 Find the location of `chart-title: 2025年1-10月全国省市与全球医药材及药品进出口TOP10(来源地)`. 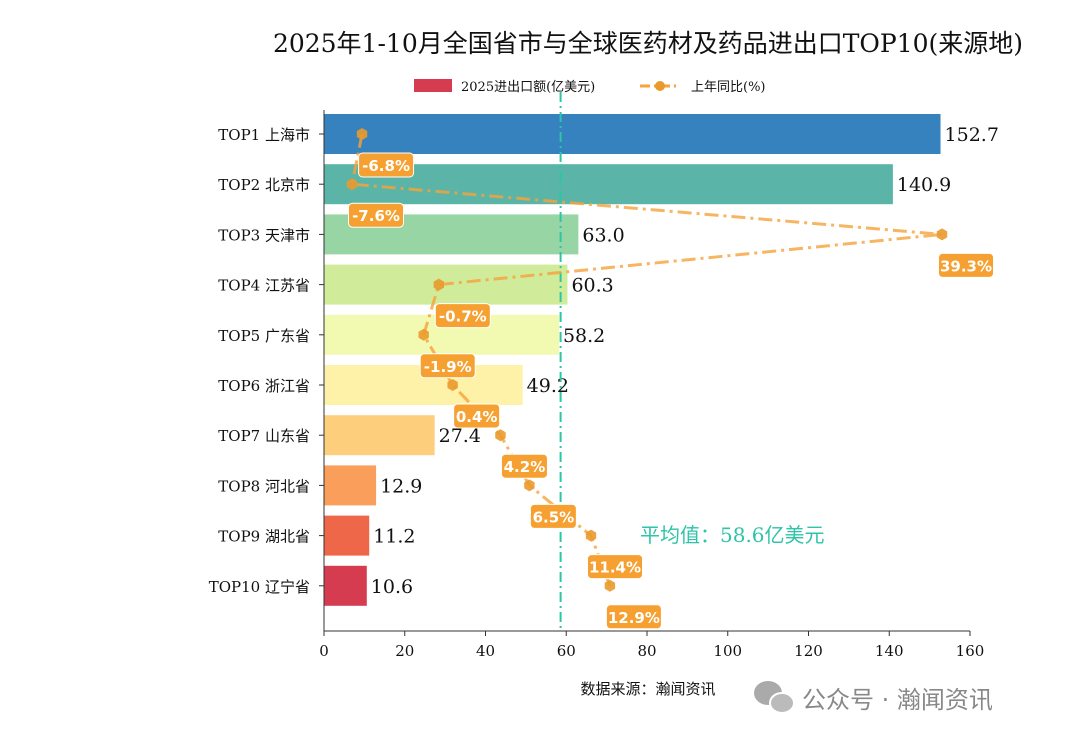

chart-title: 2025年1-10月全国省市与全球医药材及药品进出口TOP10(来源地) is located at coordinates (648, 43).